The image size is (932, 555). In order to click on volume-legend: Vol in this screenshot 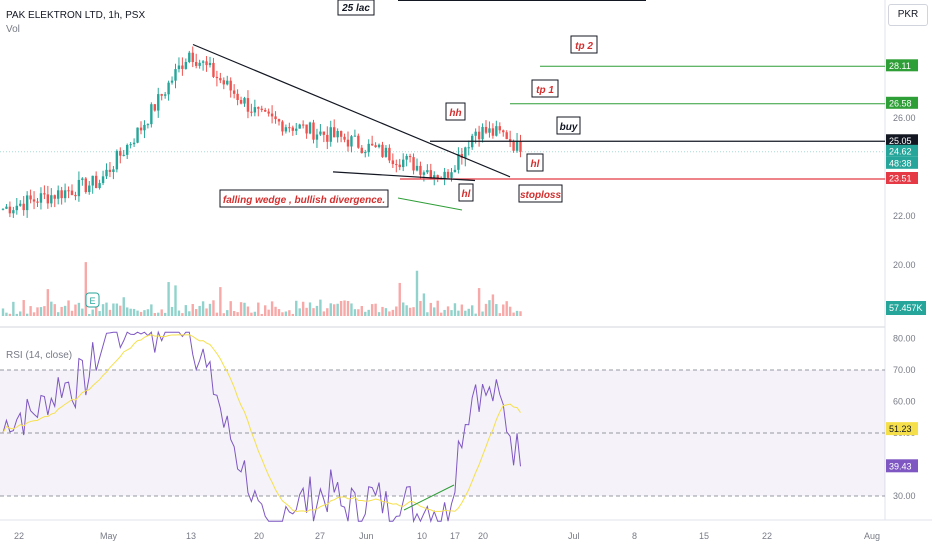, I will do `click(13, 29)`.